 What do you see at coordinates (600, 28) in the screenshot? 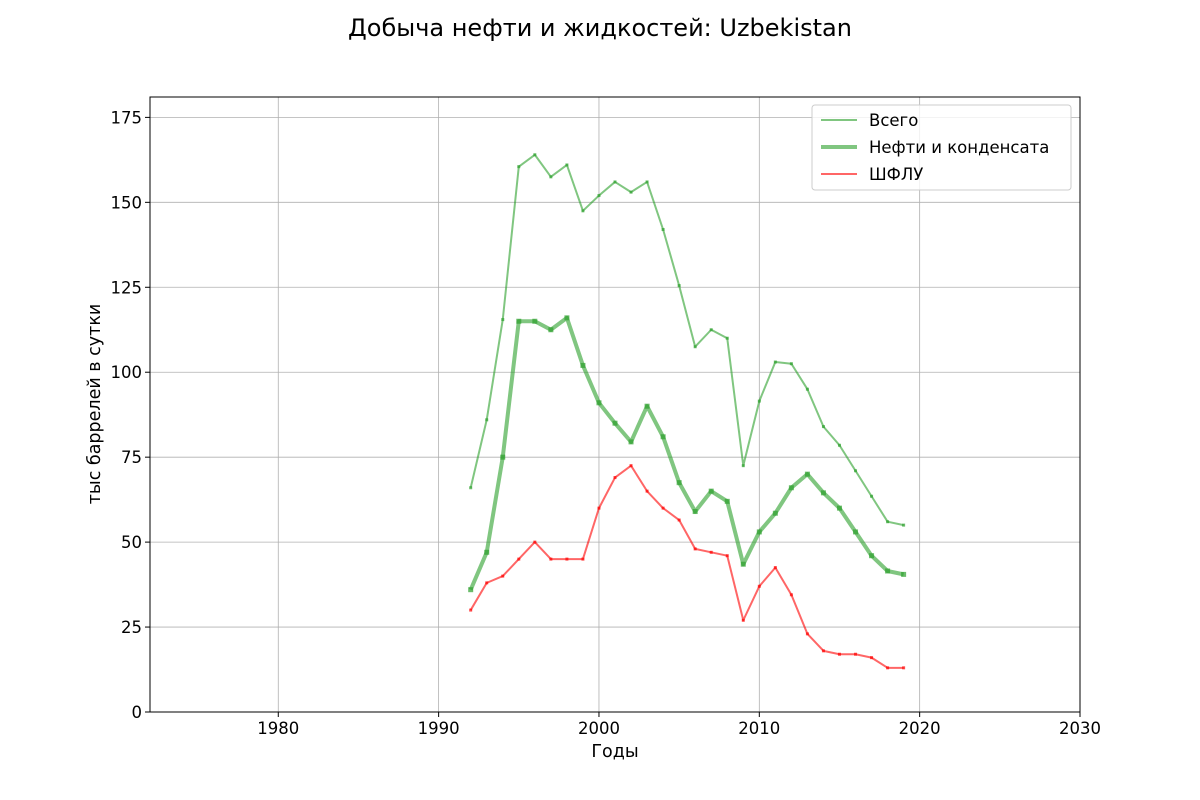
I see `chart-title: Добыча нефти и жидкостей: Uzbekistan` at bounding box center [600, 28].